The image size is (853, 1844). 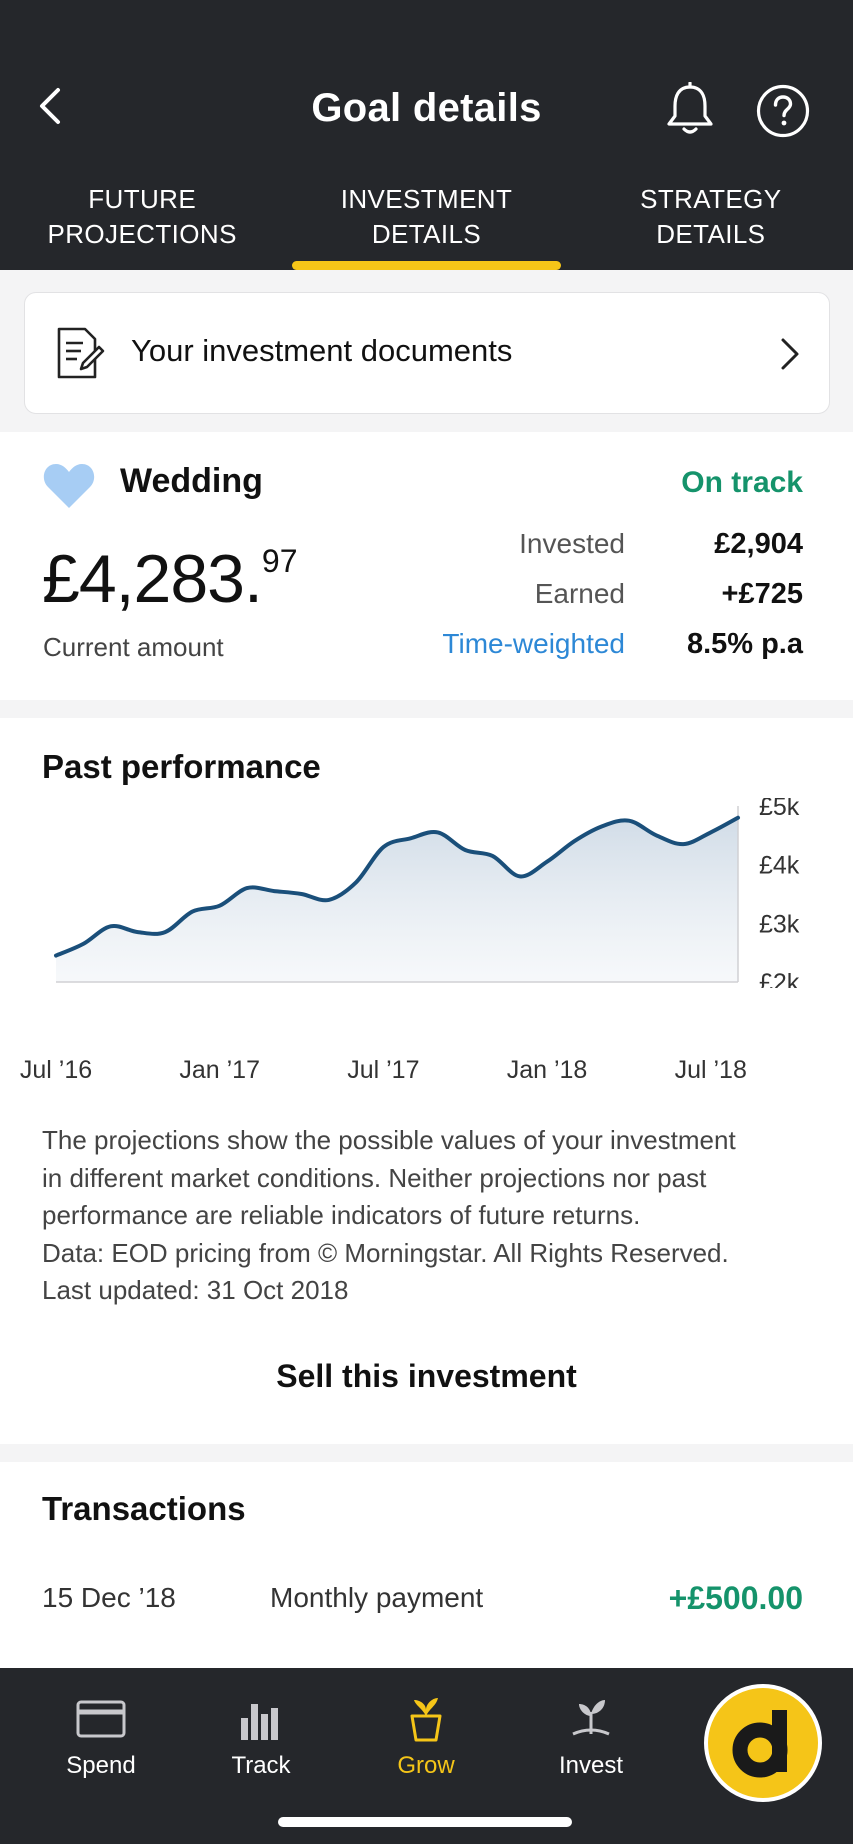 I want to click on back-button, so click(x=50, y=106).